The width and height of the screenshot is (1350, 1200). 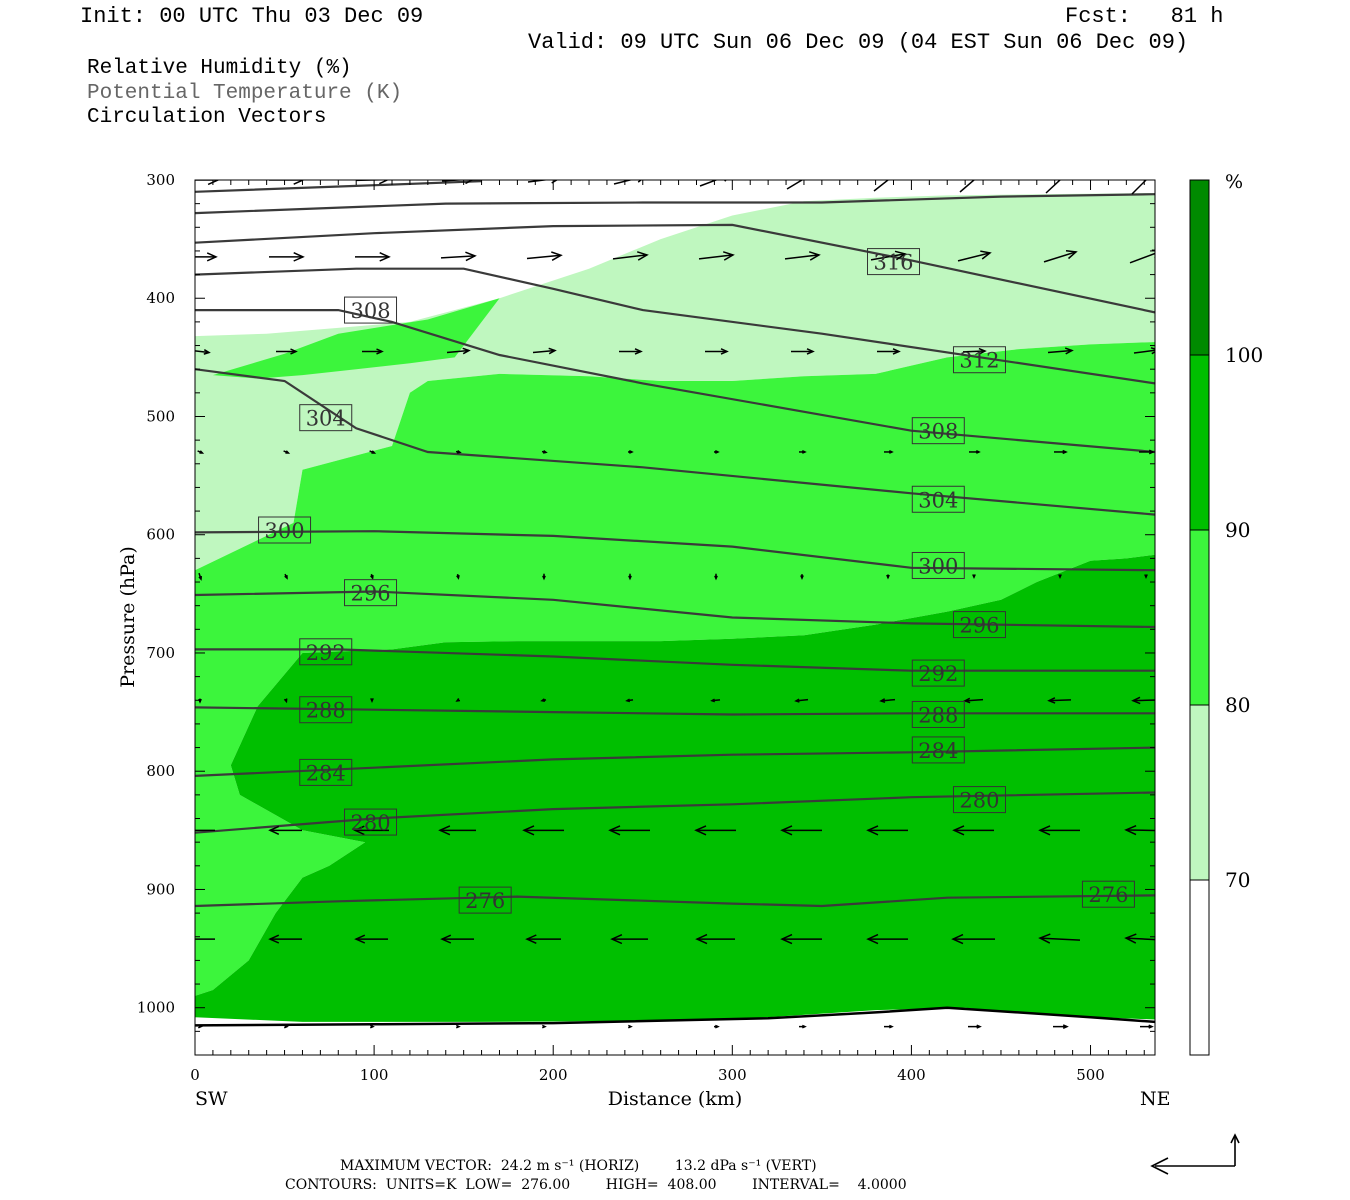 I want to click on svg-text: 292, so click(x=938, y=674).